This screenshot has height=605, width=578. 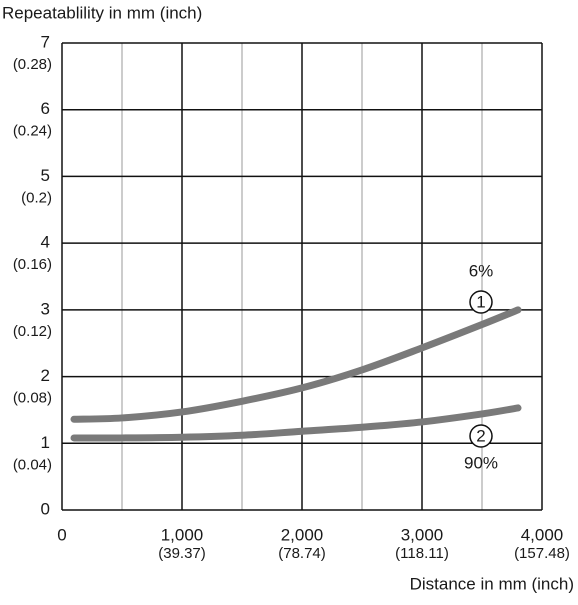 What do you see at coordinates (422, 553) in the screenshot?
I see `x-tick-sublabel: (118.11)` at bounding box center [422, 553].